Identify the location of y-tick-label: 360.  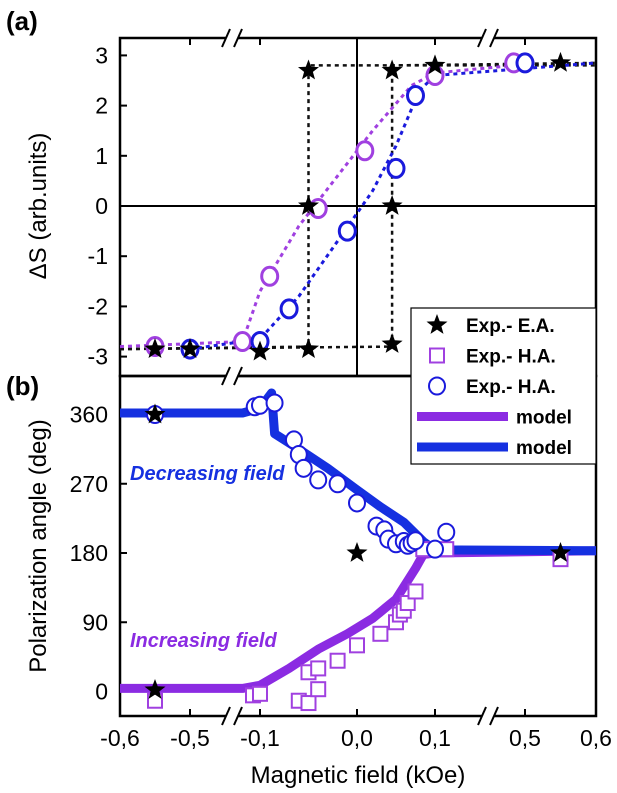
(89, 415).